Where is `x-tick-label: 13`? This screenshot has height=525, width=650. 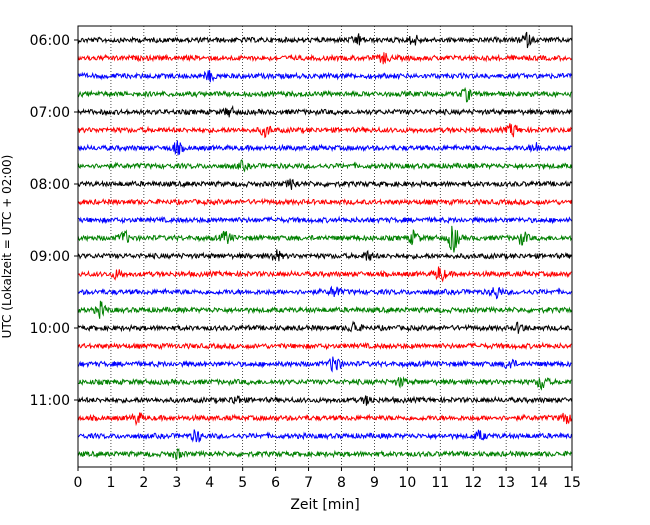
x-tick-label: 13 is located at coordinates (506, 483).